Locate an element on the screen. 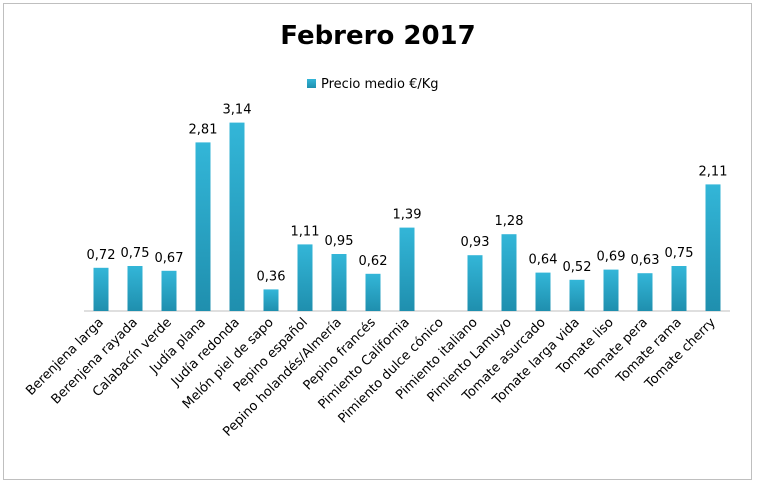 The image size is (757, 485). data-label-6: 1,11 is located at coordinates (305, 231).